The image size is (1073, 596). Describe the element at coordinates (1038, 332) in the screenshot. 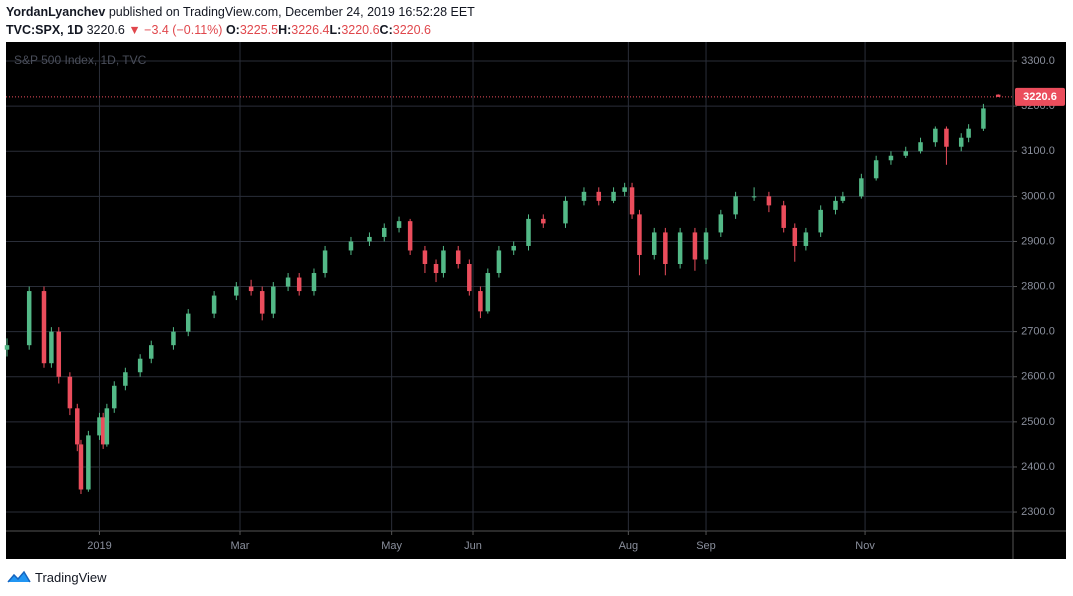

I see `y-tick-label: 2700.0` at that location.